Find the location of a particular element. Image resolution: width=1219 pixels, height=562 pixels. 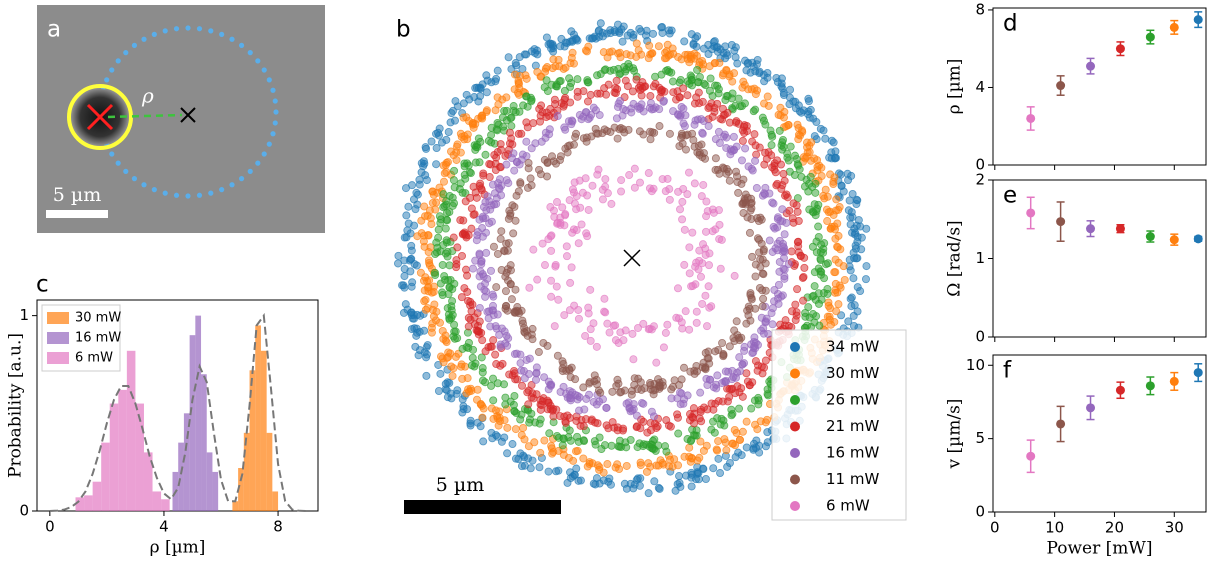

y-axis-label: Ω [rad/s] is located at coordinates (955, 258).